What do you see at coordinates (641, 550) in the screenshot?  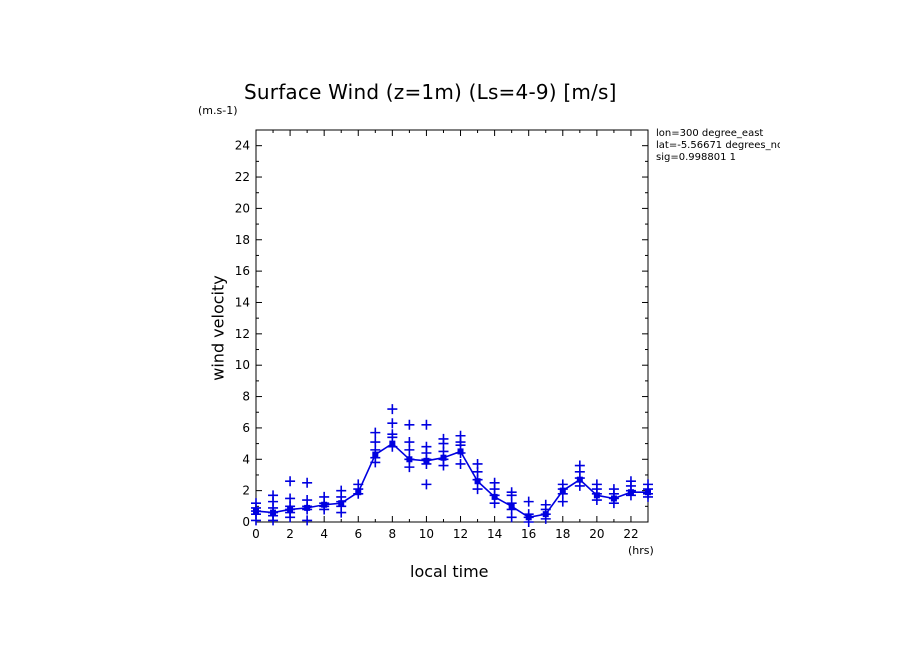 I see `x-axis-units: (hrs)` at bounding box center [641, 550].